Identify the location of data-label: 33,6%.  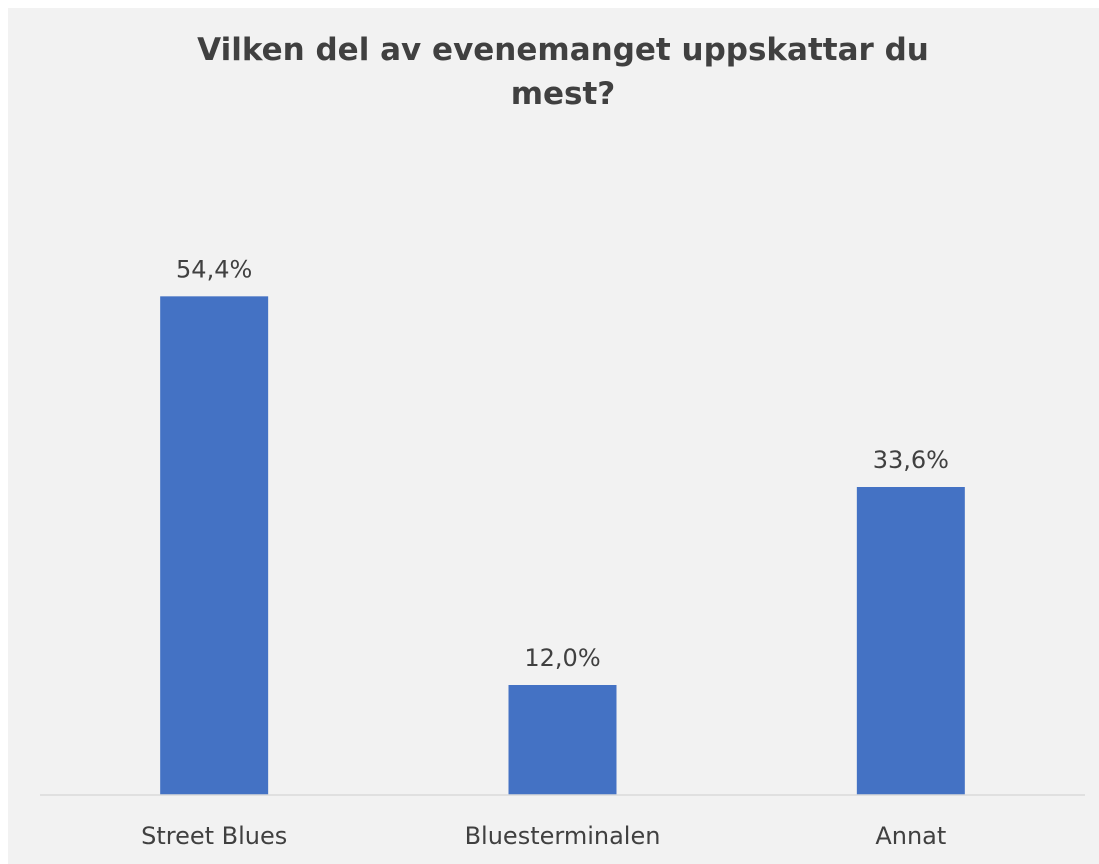
(911, 460).